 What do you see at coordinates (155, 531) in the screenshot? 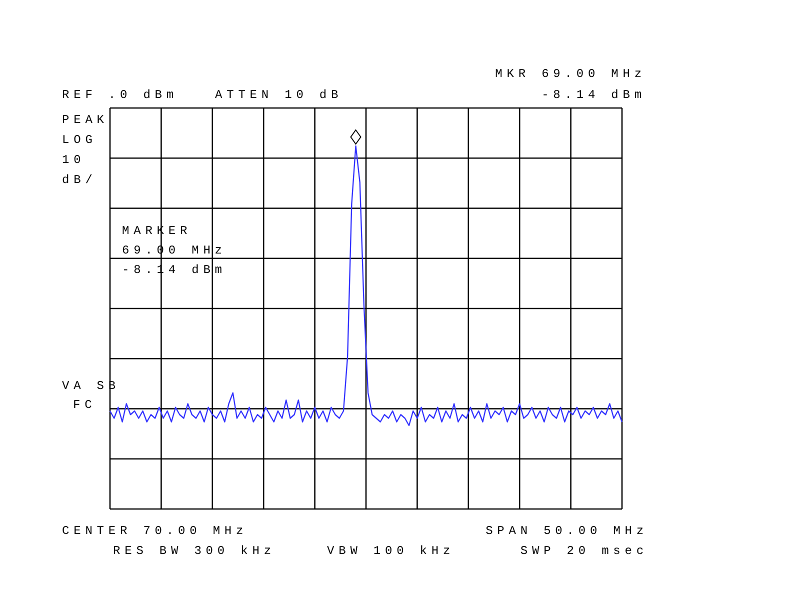
I see `text: CENTER 70.00 MHz` at bounding box center [155, 531].